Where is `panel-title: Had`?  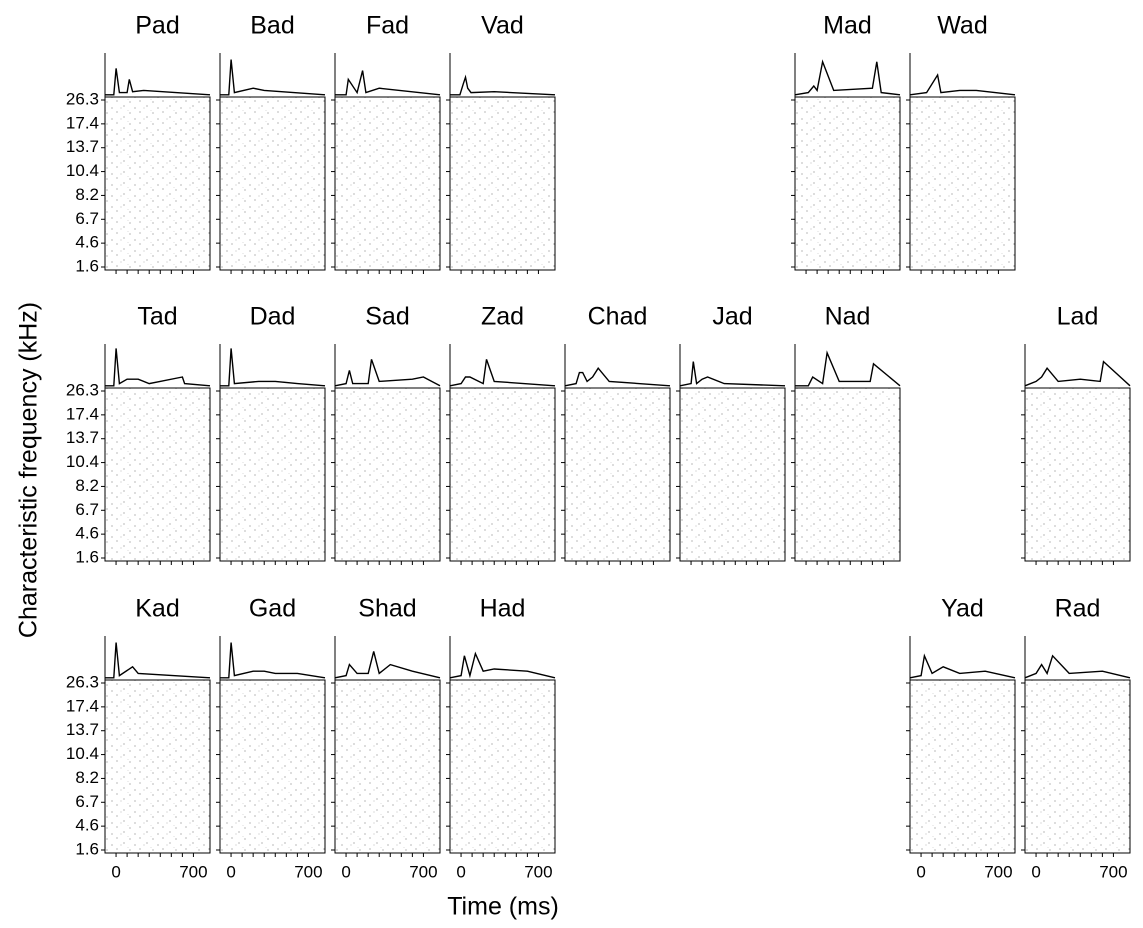 panel-title: Had is located at coordinates (503, 609).